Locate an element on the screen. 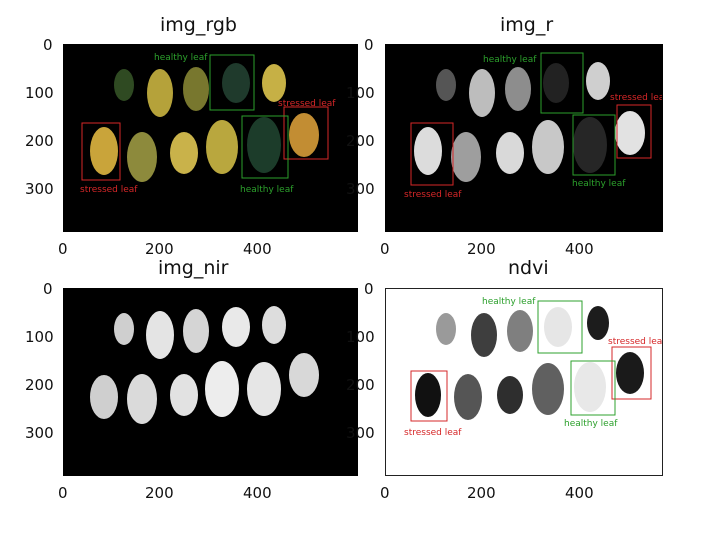 This screenshot has width=720, height=537. panel-title-rgb: img_rgb is located at coordinates (198, 25).